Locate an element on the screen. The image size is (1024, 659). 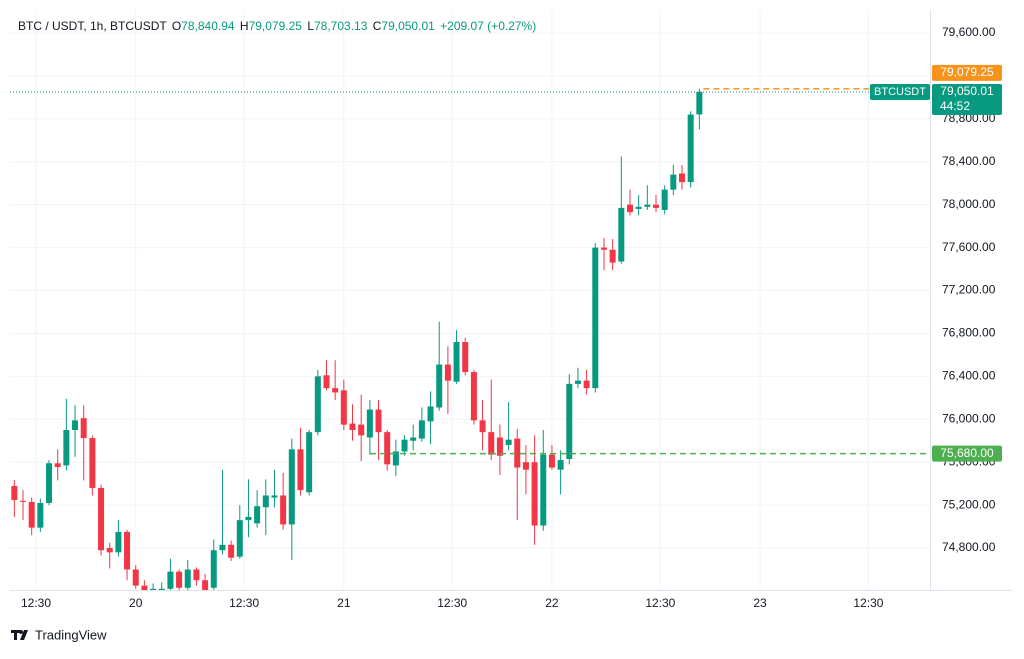
open-label: O is located at coordinates (176, 26).